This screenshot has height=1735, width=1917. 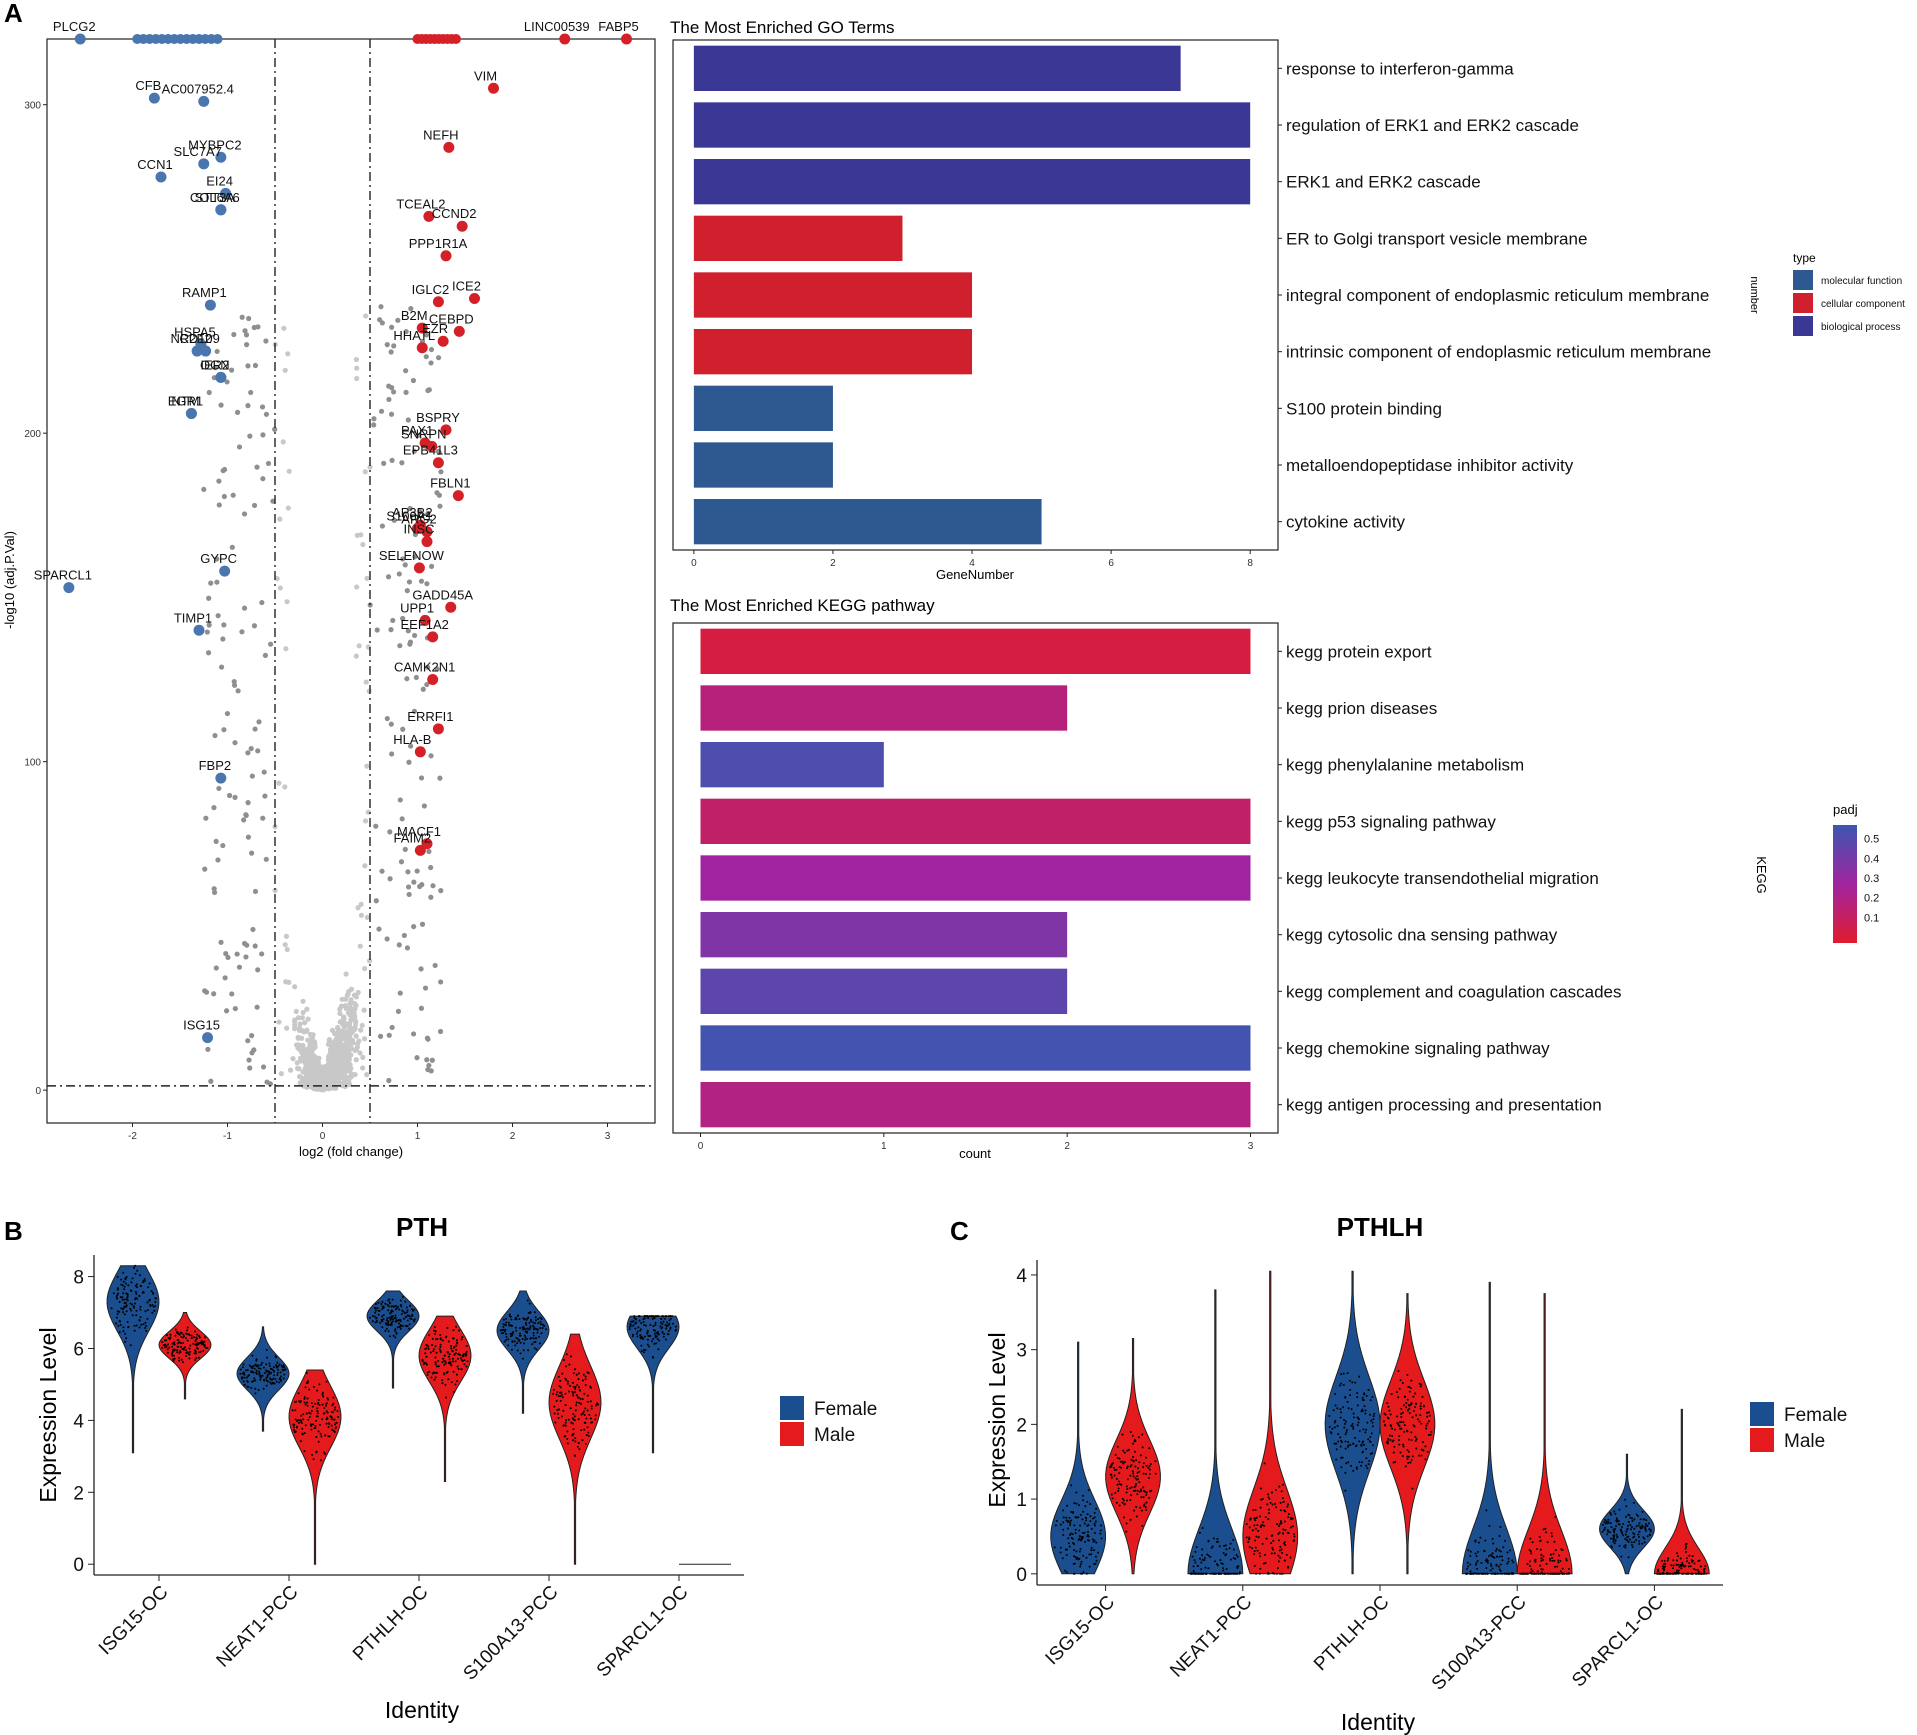 I want to click on kegg-category-label: kegg chemokine signaling pathway, so click(x=1418, y=1048).